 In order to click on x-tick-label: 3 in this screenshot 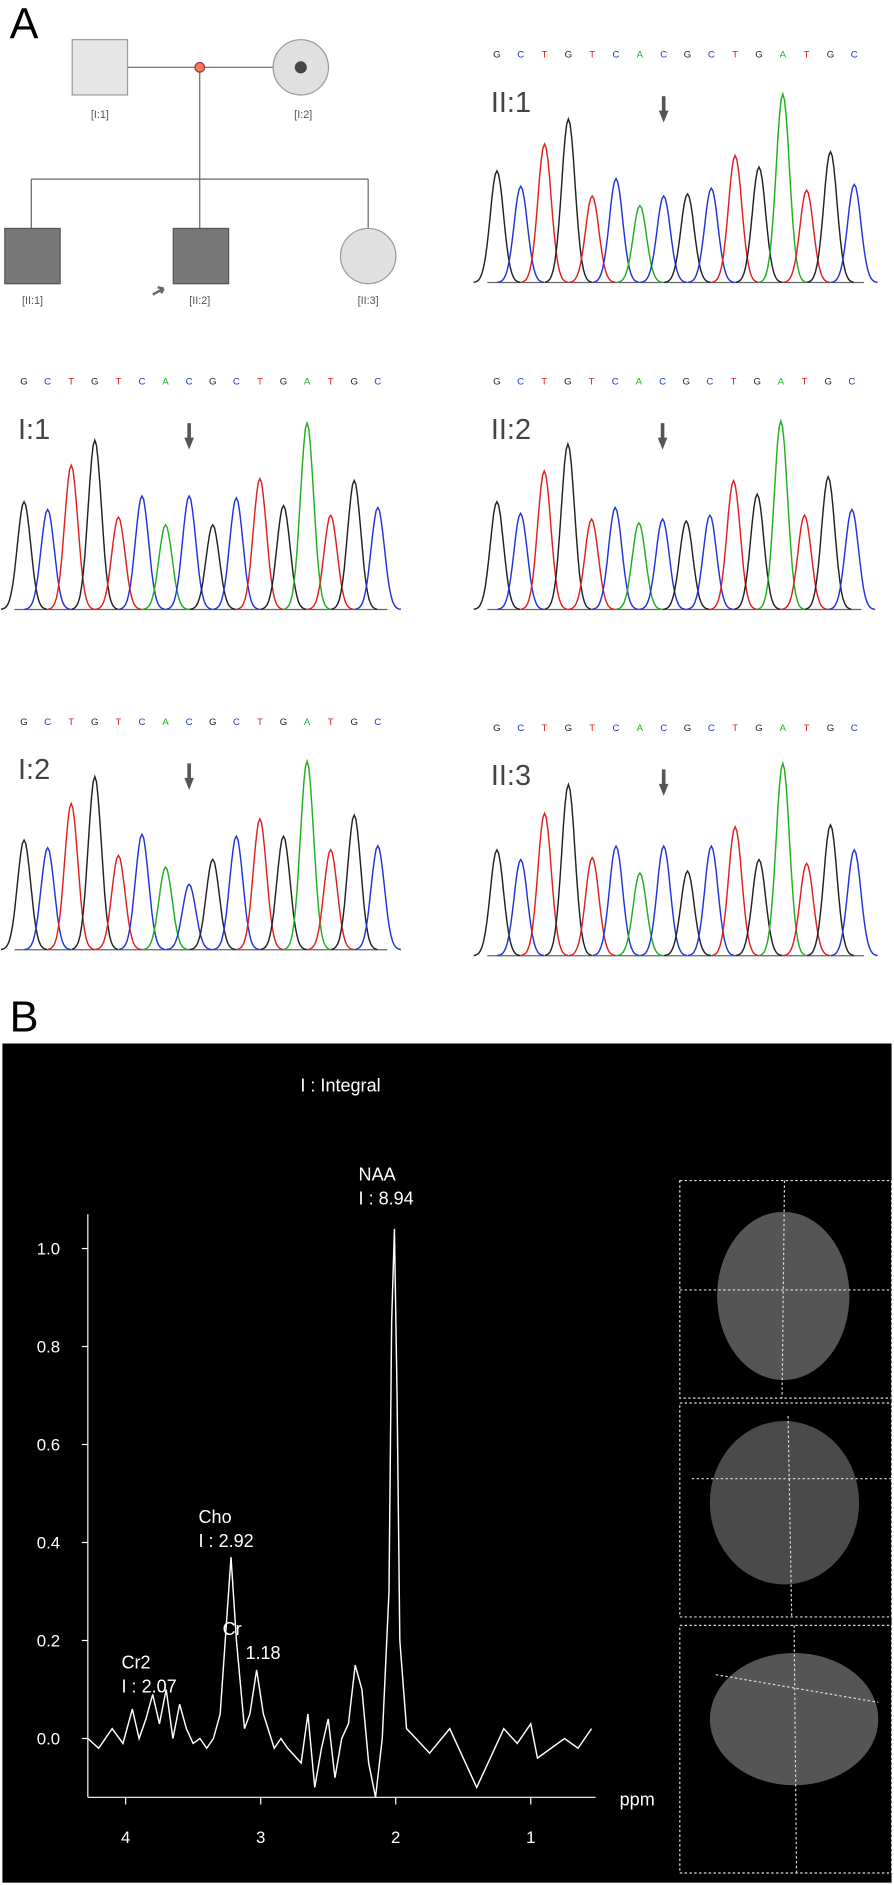, I will do `click(260, 1837)`.